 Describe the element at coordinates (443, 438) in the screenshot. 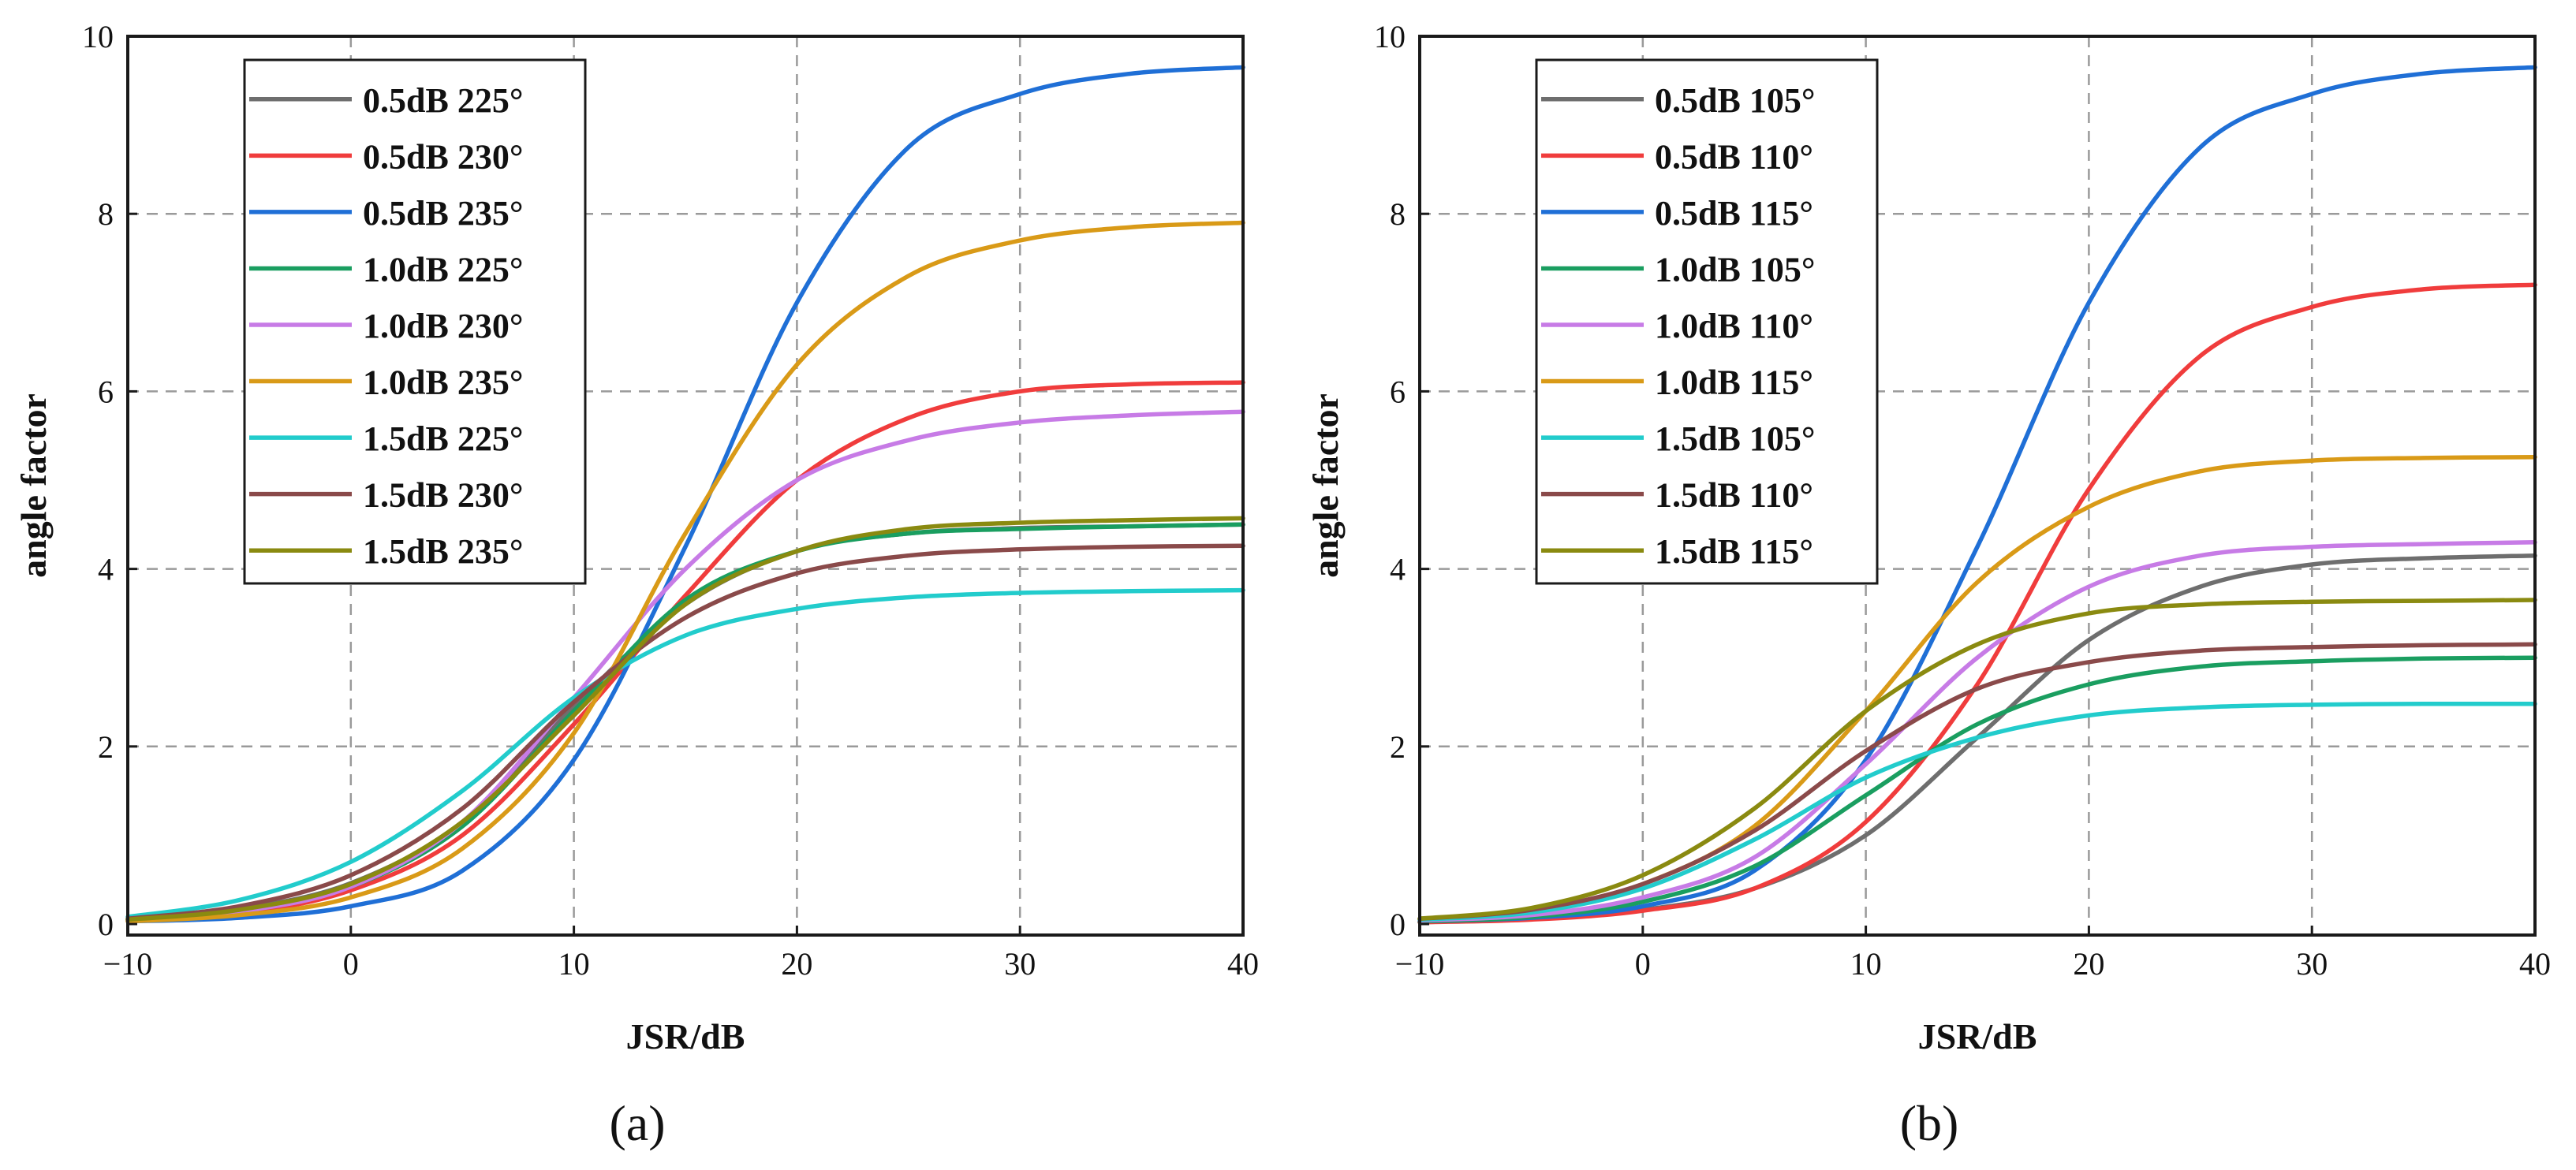

I see `legend-label-7: 1.5dB 225°` at that location.